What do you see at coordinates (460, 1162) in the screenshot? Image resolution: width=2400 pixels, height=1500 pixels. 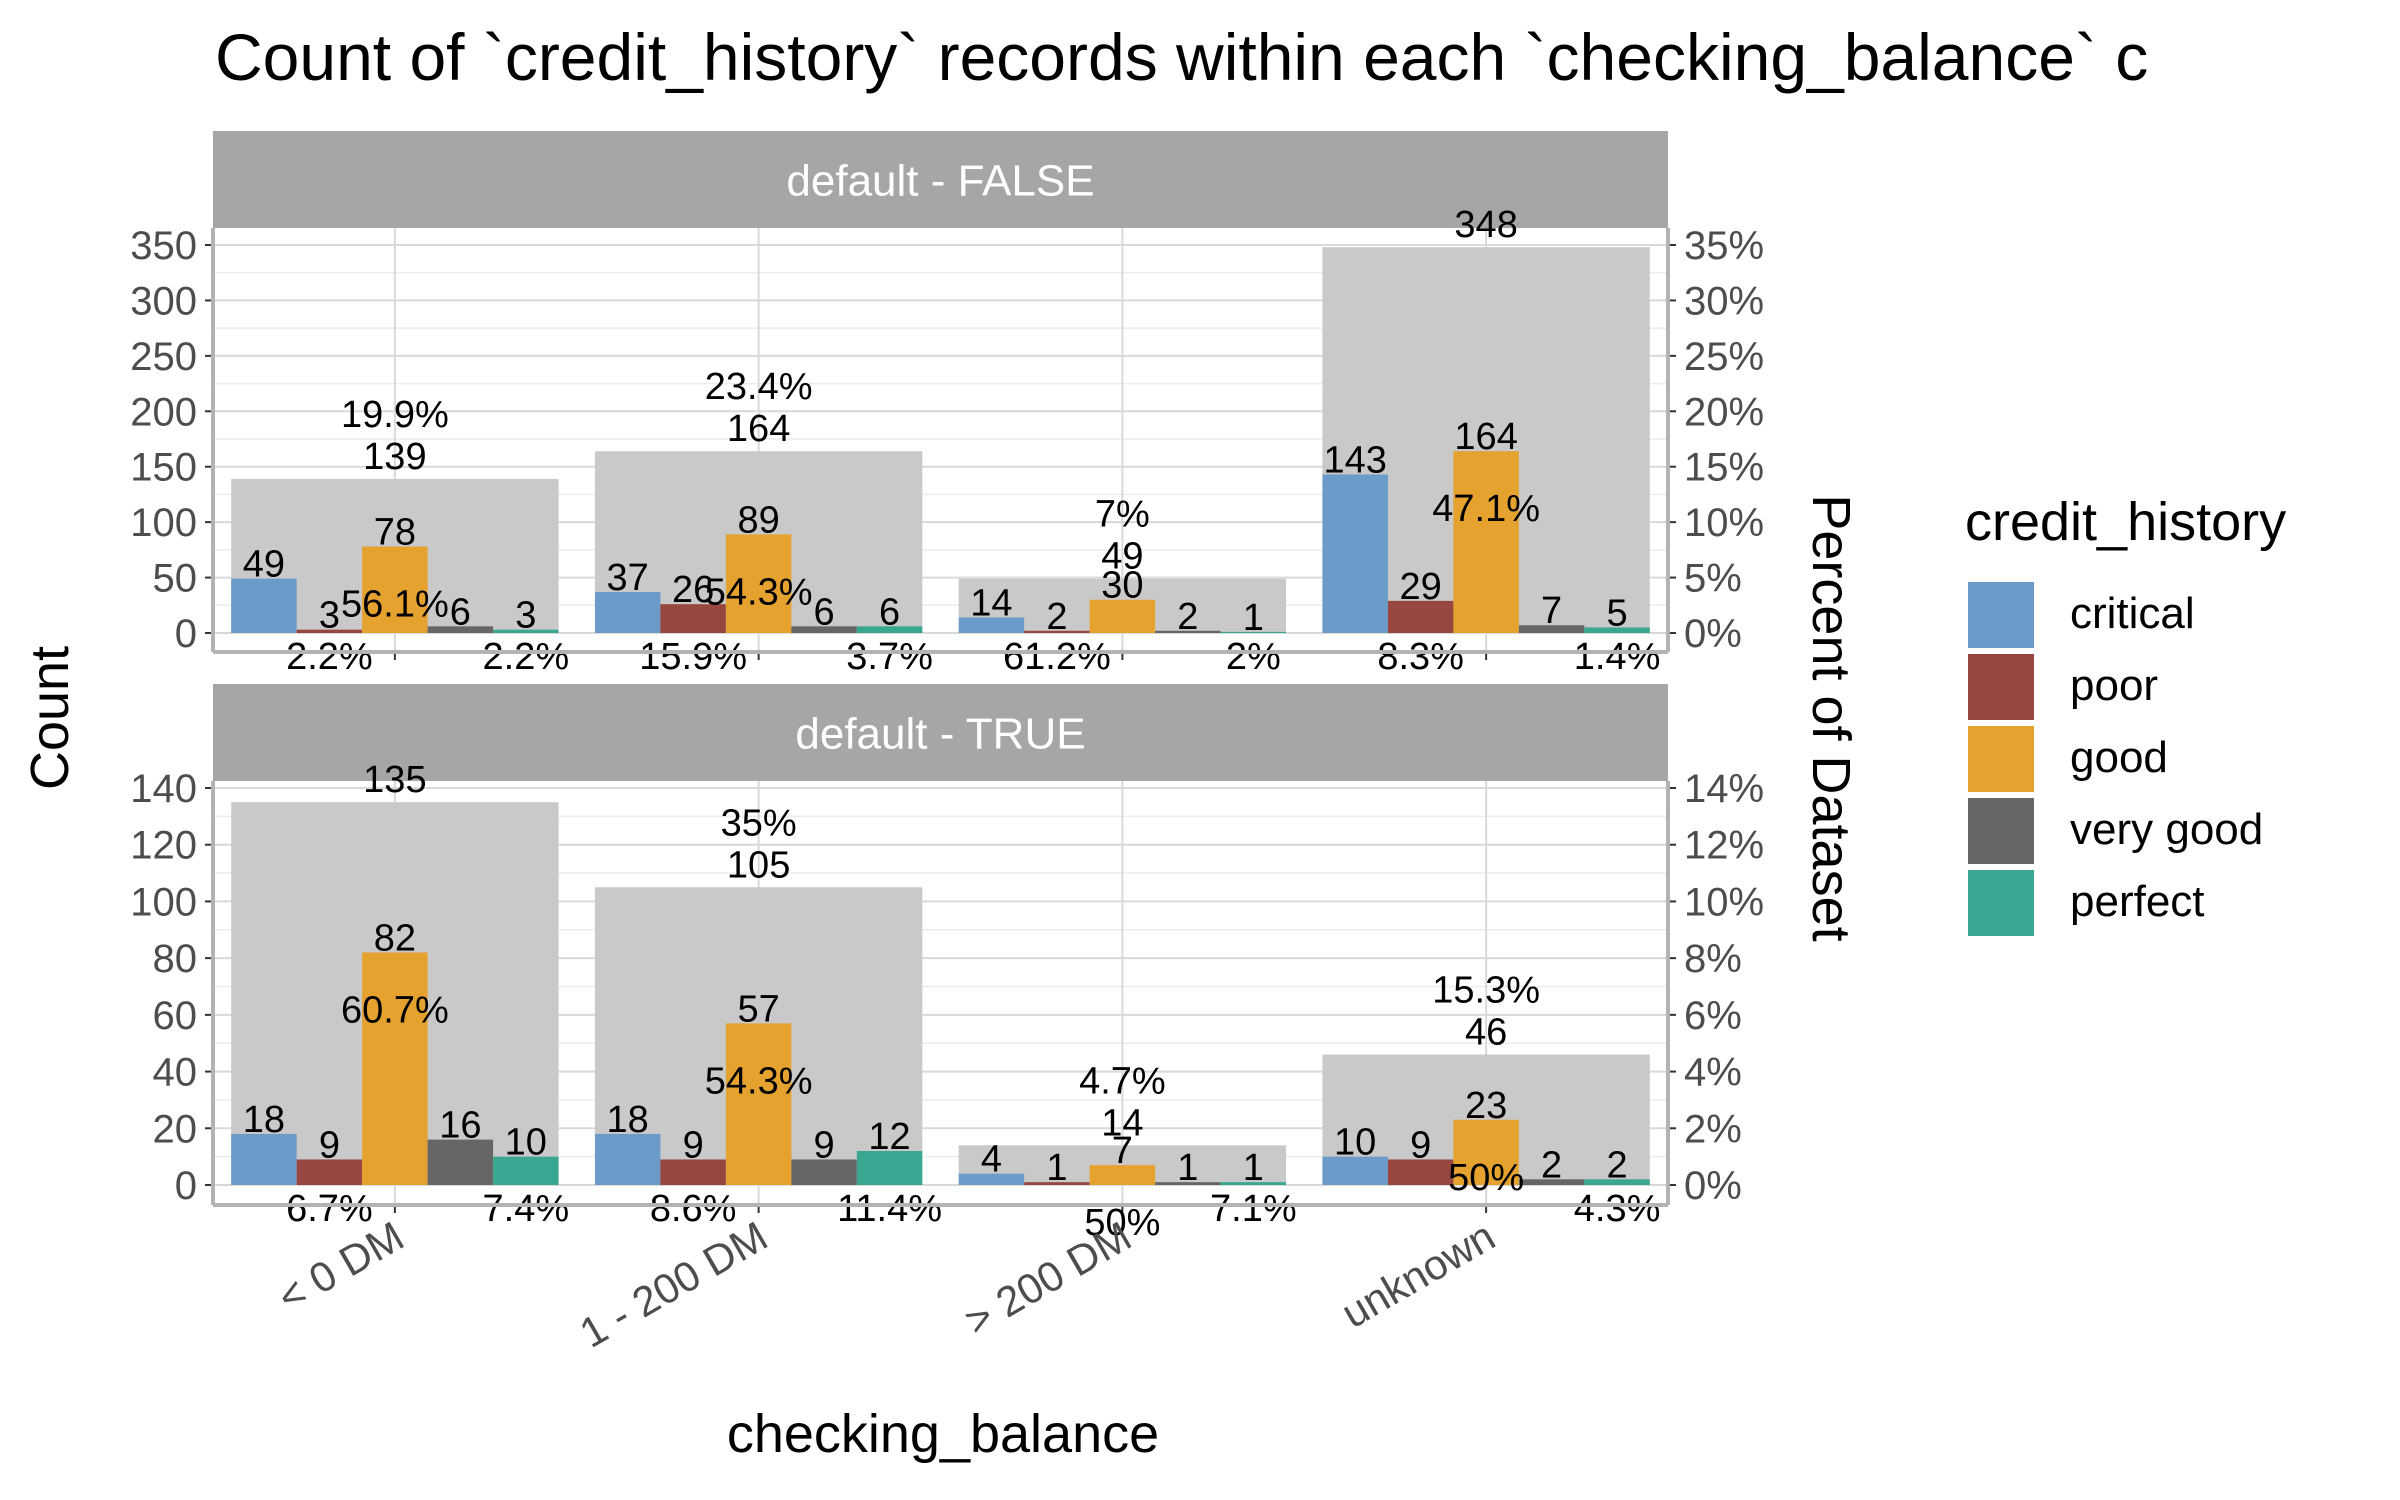 I see `bar-very-good-0-dm` at bounding box center [460, 1162].